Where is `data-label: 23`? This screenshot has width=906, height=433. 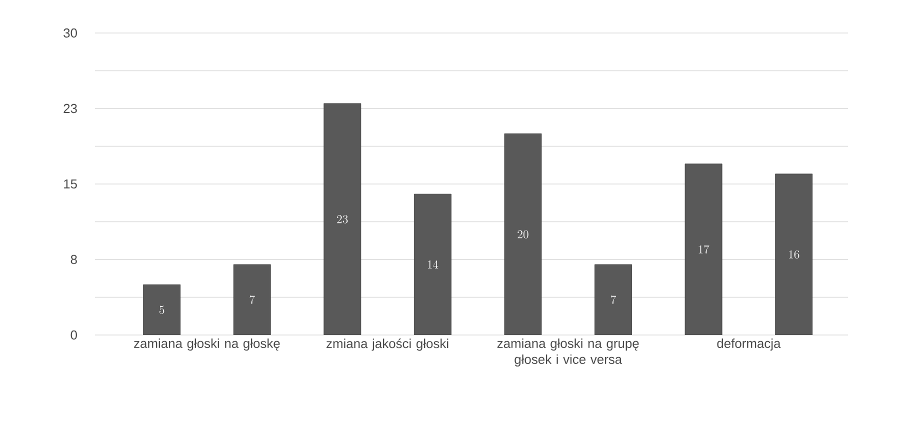 data-label: 23 is located at coordinates (342, 219).